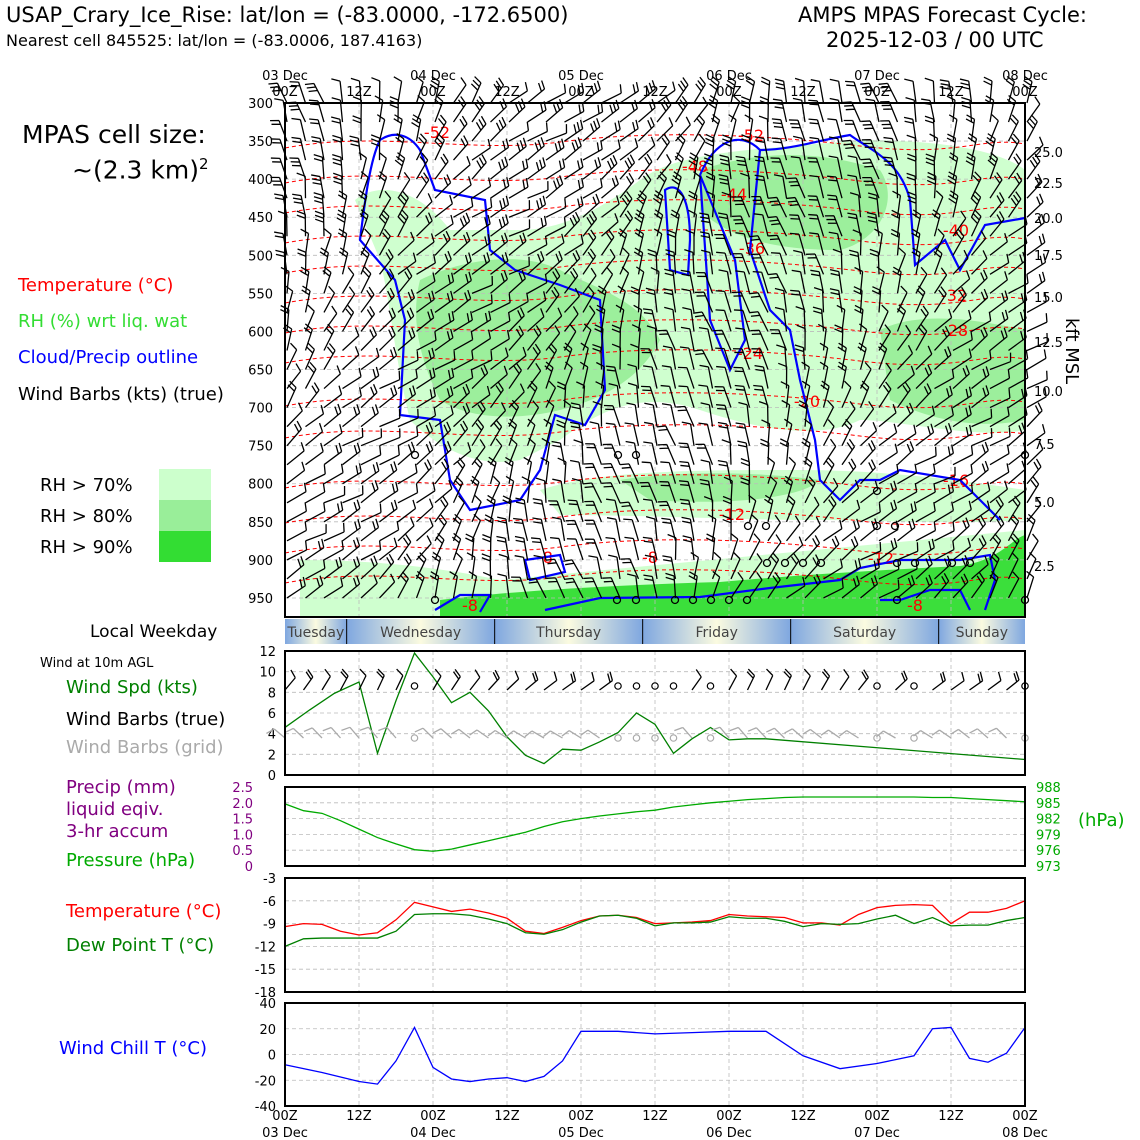 This screenshot has width=1140, height=1140. Describe the element at coordinates (115, 809) in the screenshot. I see `label-precip-2: liquid eqiv.` at that location.